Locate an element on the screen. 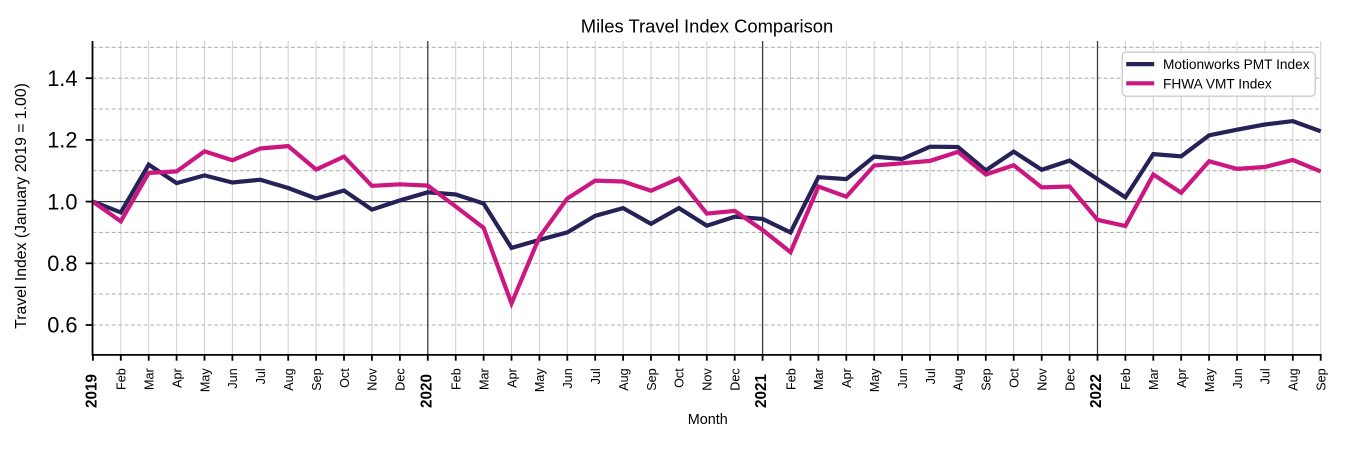  svg-text: 2022 is located at coordinates (1096, 391).